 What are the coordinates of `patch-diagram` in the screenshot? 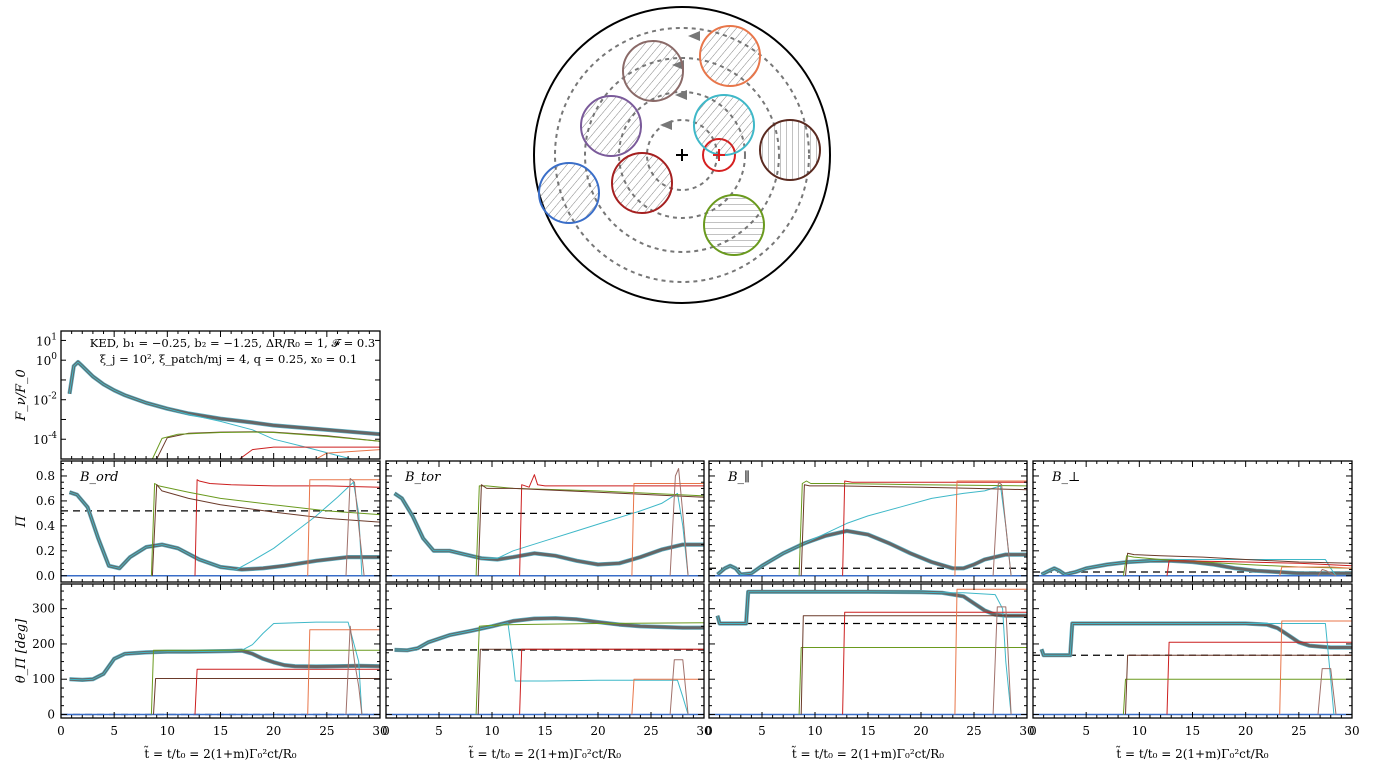 It's located at (682, 155).